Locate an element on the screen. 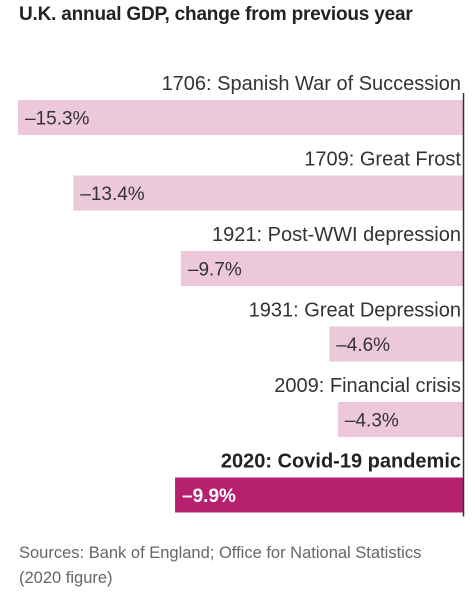  category-label: 1921: Post-WWI depression is located at coordinates (336, 235).